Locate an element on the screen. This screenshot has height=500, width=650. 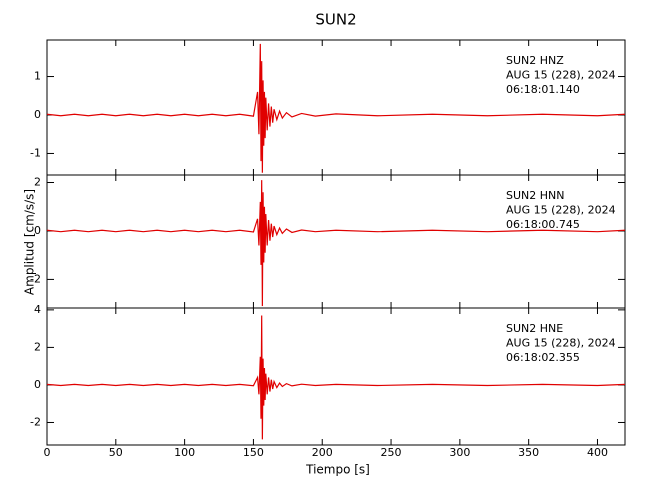
x-tick-label: 350 is located at coordinates (528, 452).